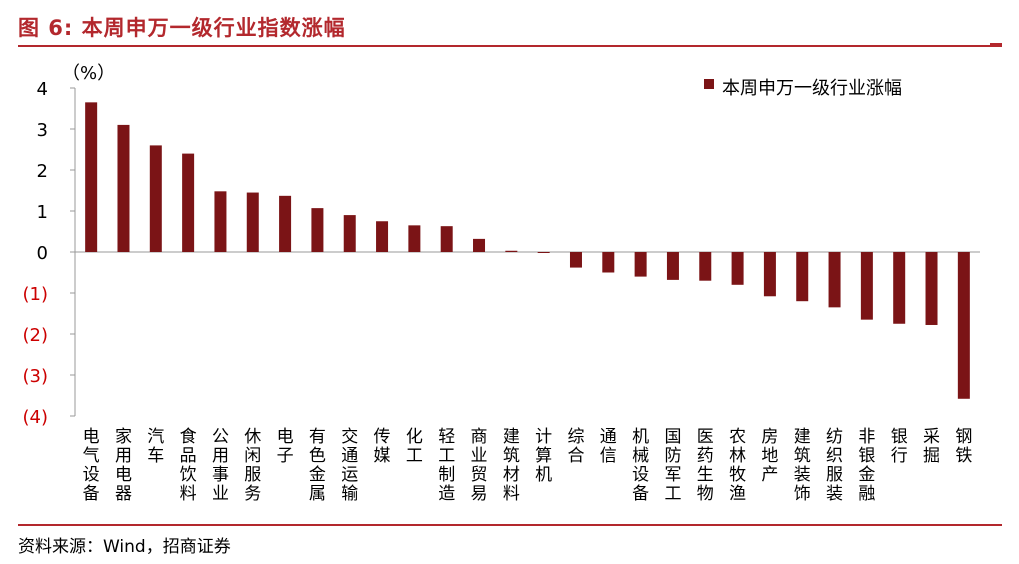 The height and width of the screenshot is (564, 1019). I want to click on bar-采掘, so click(931, 288).